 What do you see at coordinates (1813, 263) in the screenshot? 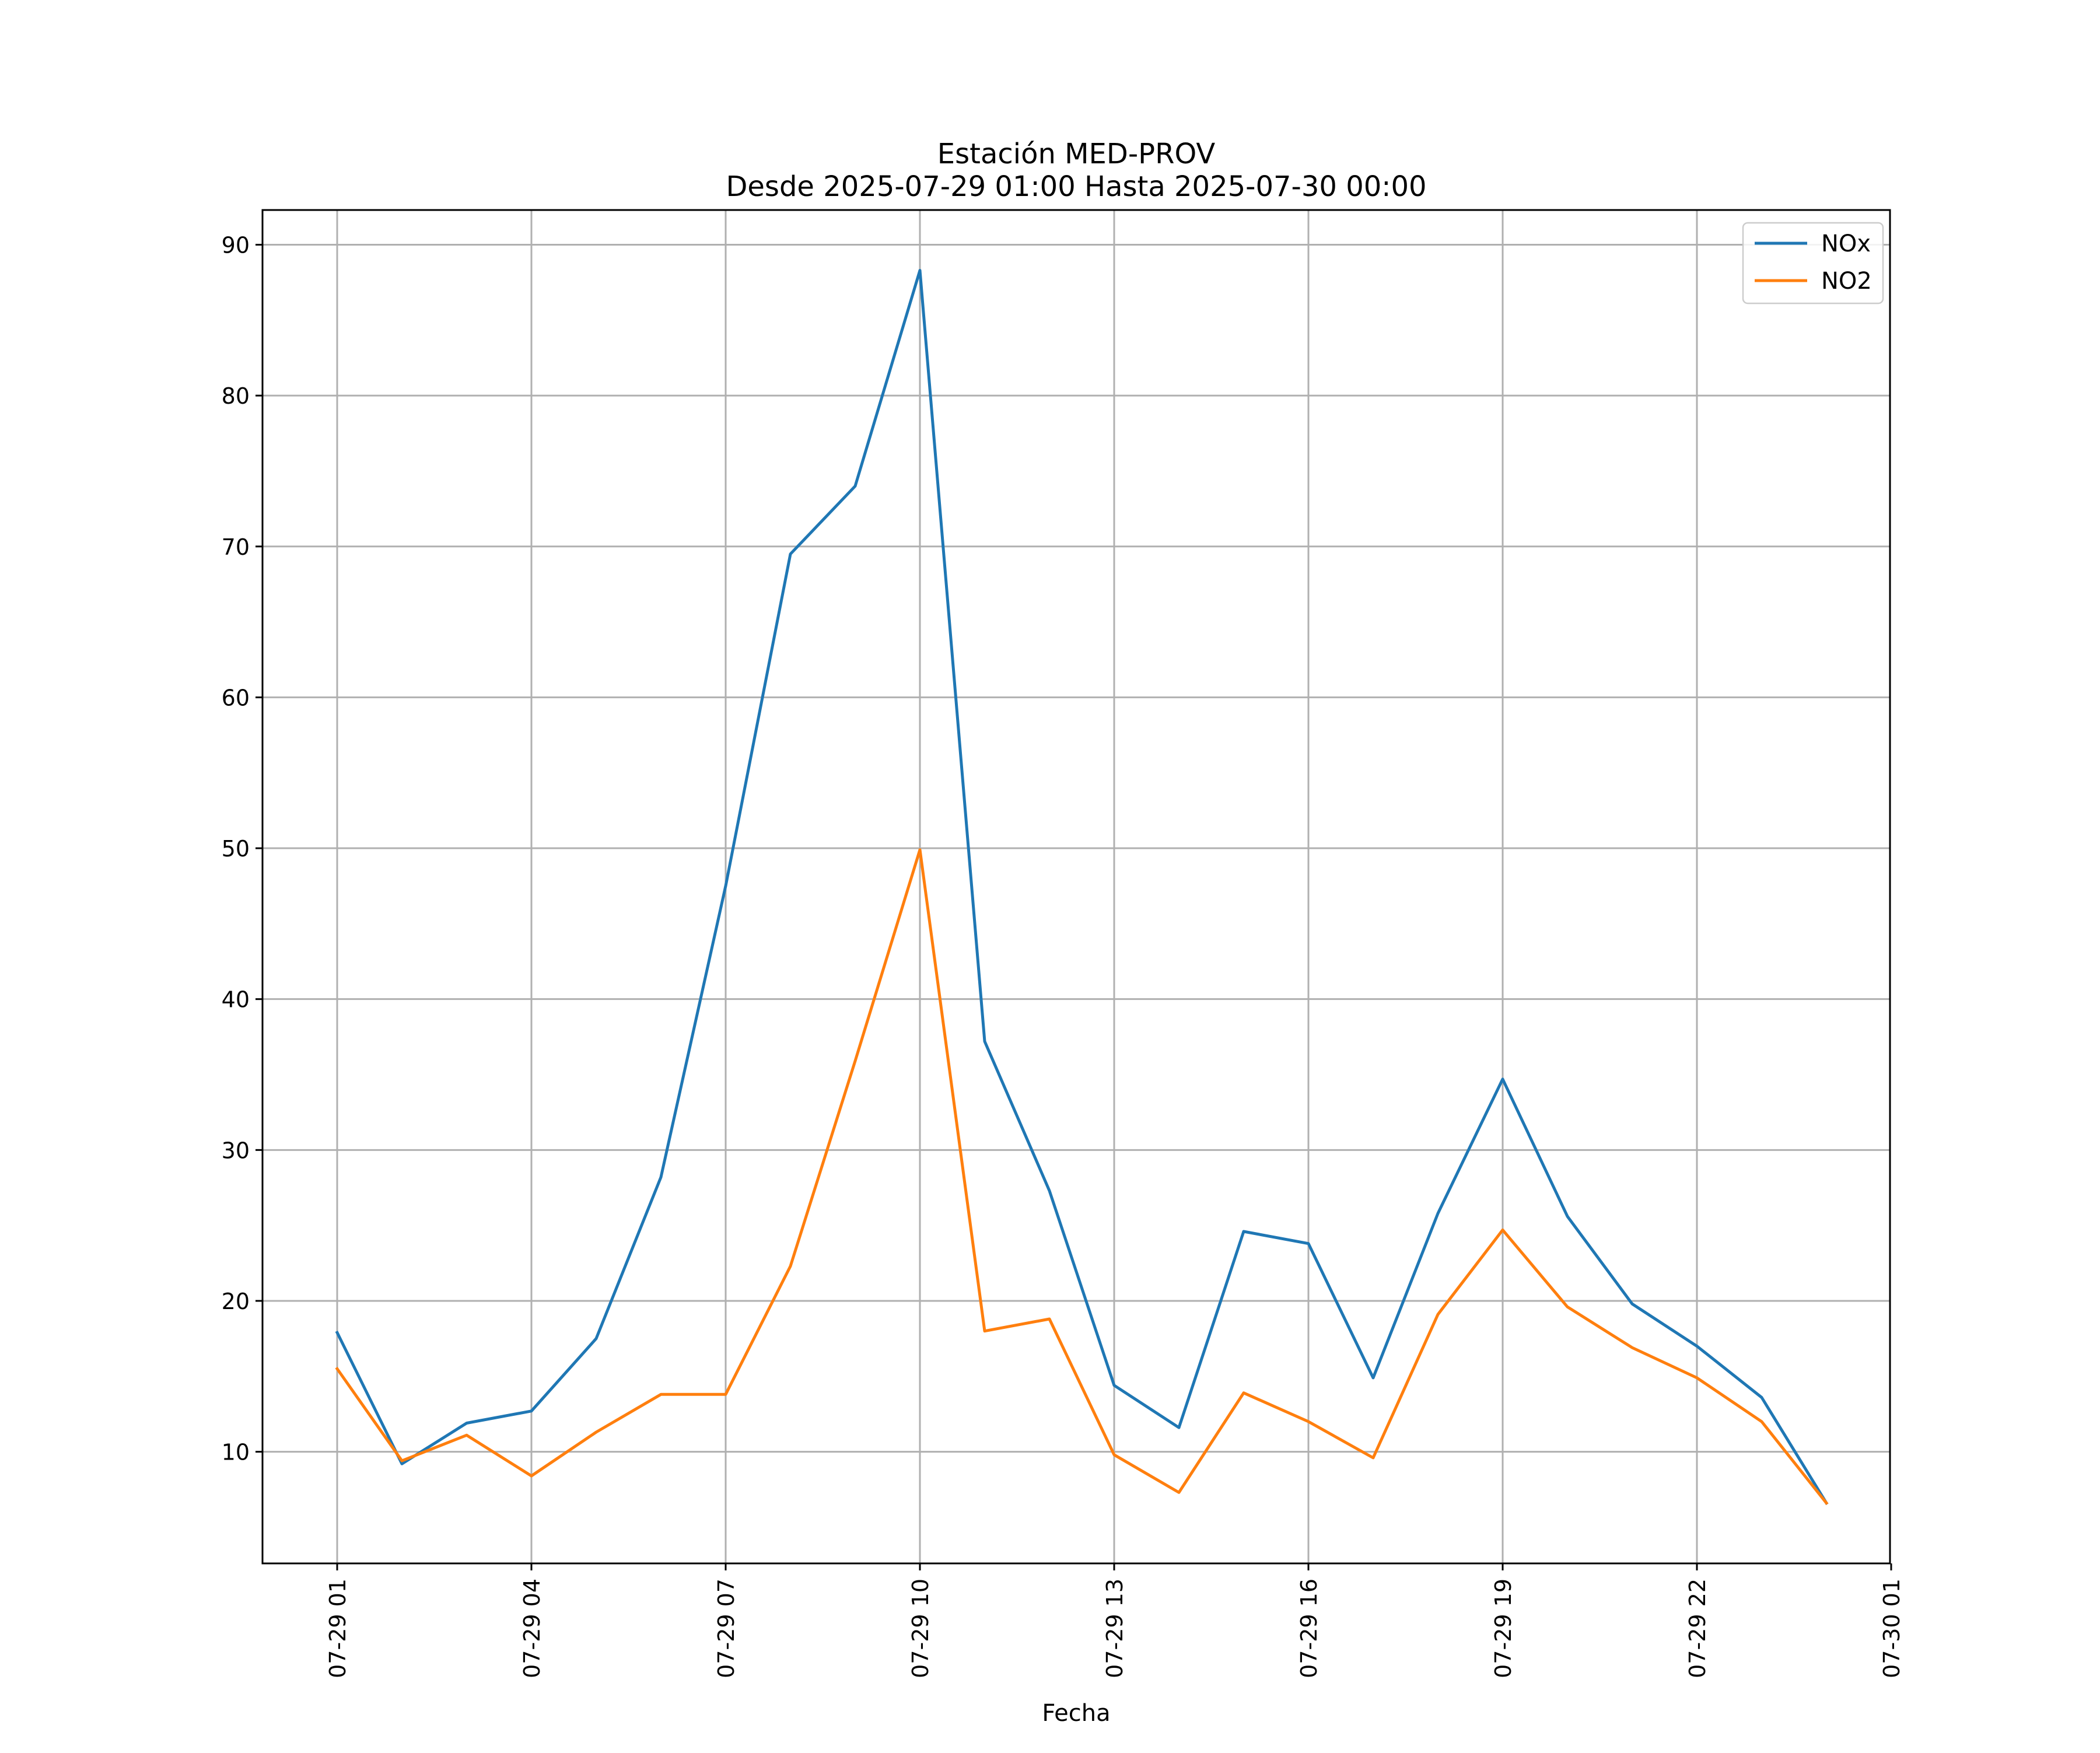
I see `legend: NOx NO2` at bounding box center [1813, 263].